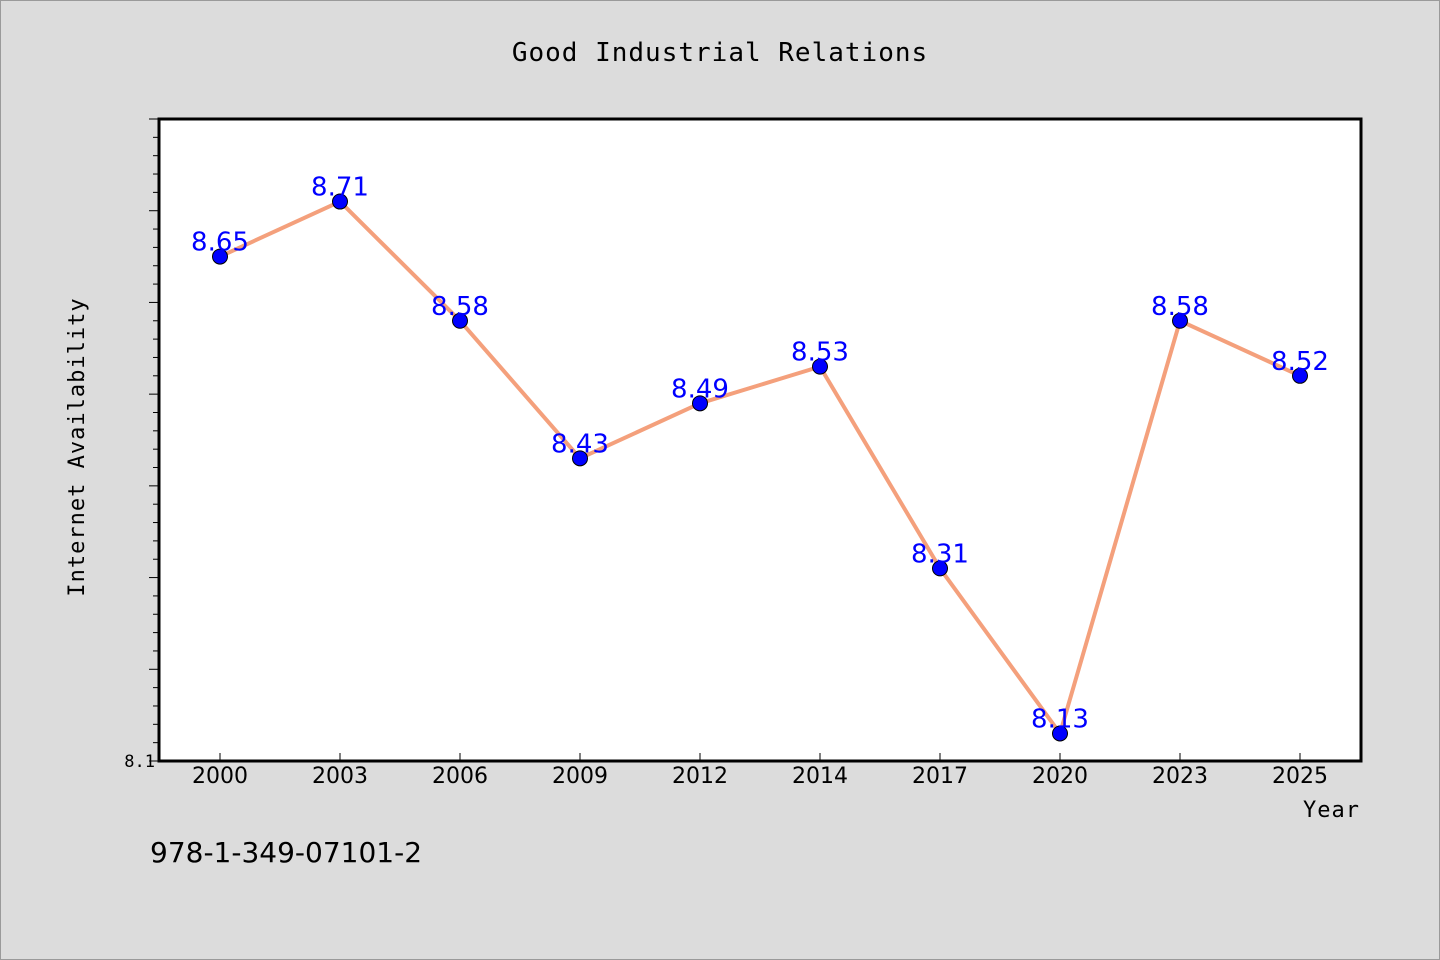  What do you see at coordinates (141, 445) in the screenshot?
I see `y-axis-ticks: 8.1` at bounding box center [141, 445].